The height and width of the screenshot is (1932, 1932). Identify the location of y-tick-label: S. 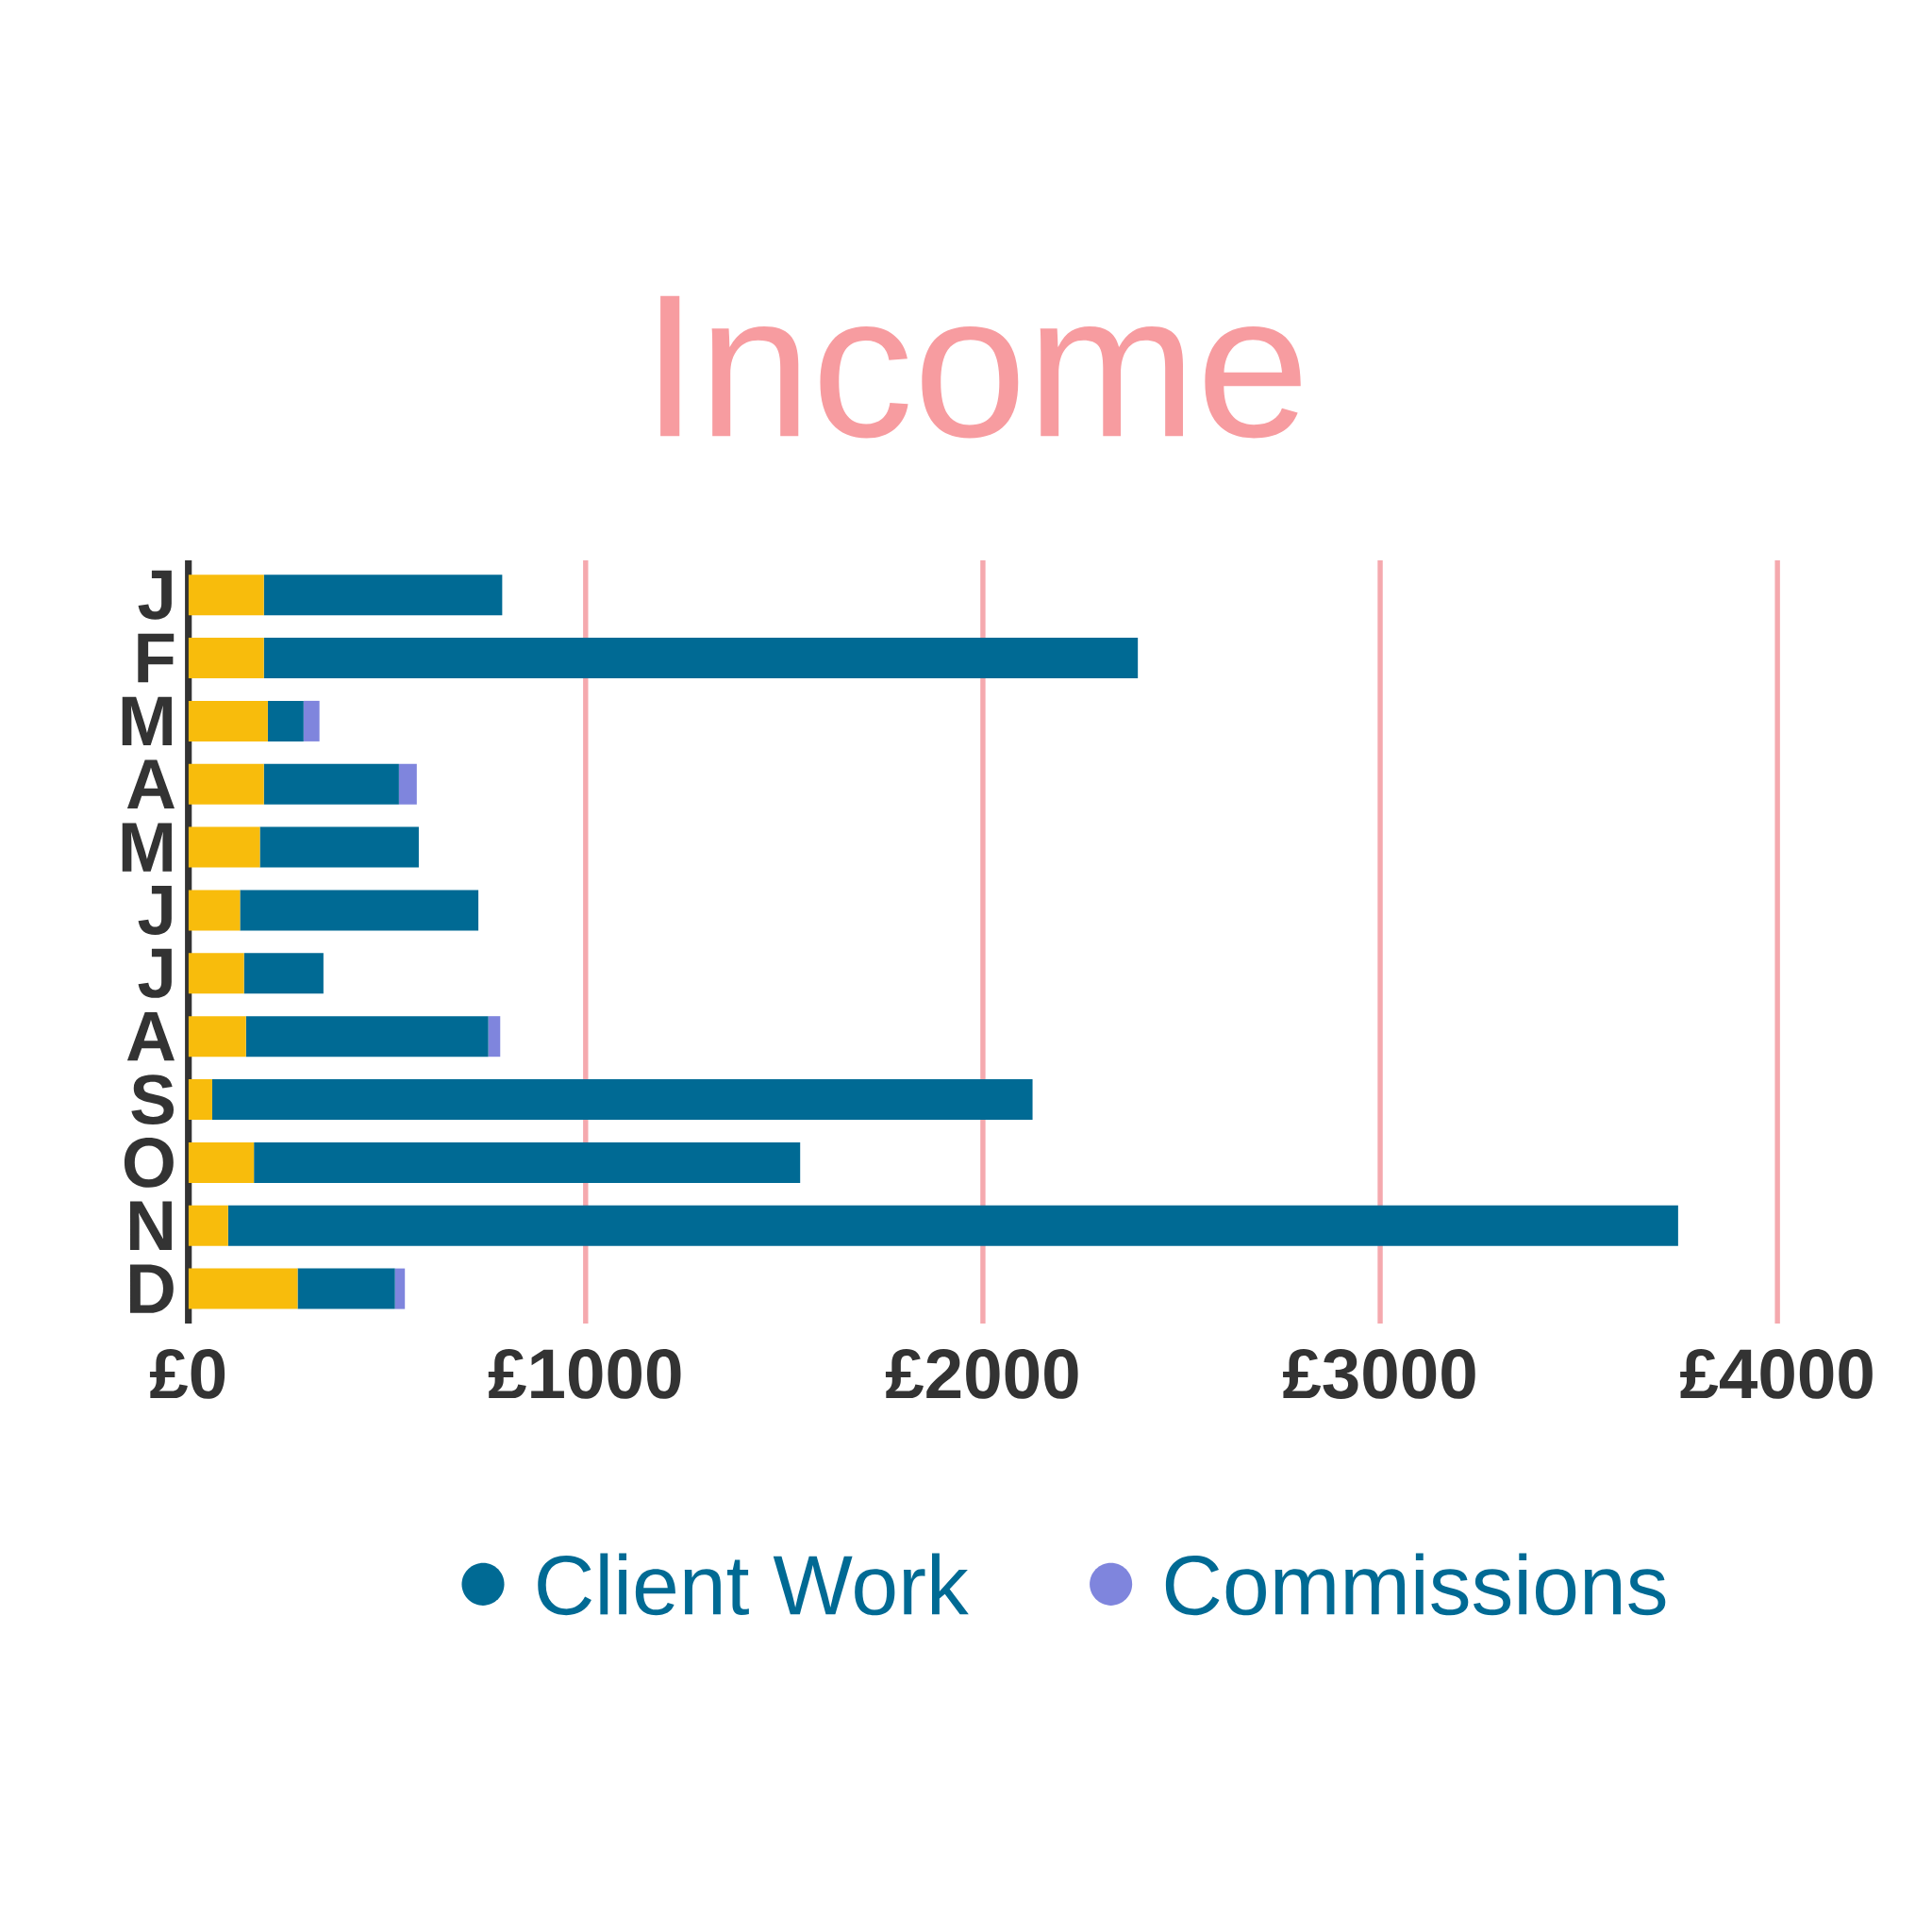
(153, 1099).